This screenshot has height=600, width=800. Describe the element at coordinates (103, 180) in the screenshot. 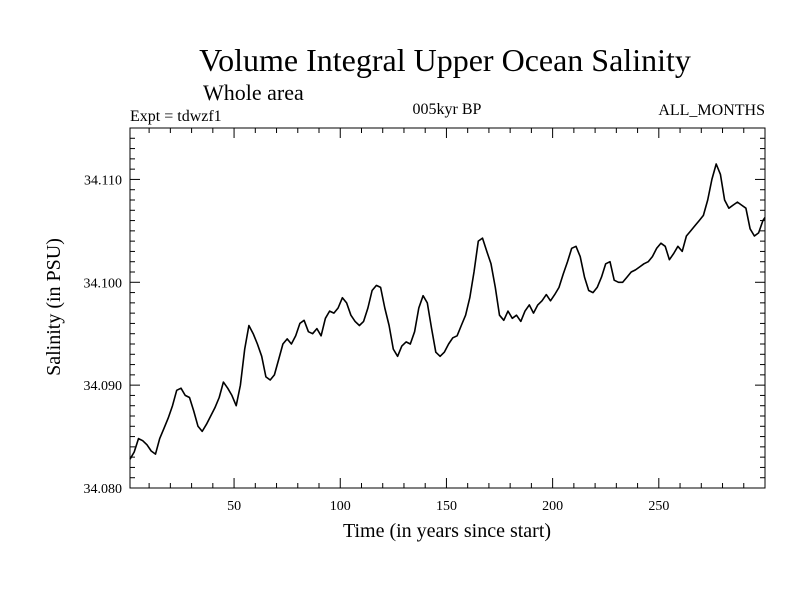

I see `y-tick-label: 34.110` at that location.